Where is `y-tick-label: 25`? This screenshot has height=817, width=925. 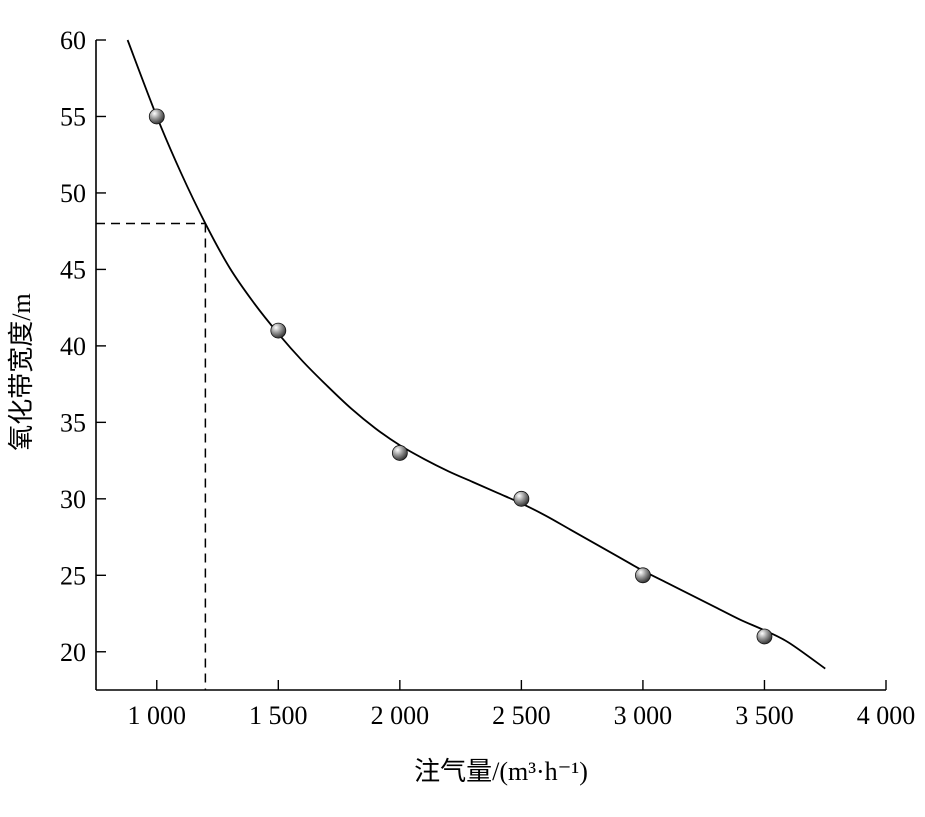 y-tick-label: 25 is located at coordinates (73, 575).